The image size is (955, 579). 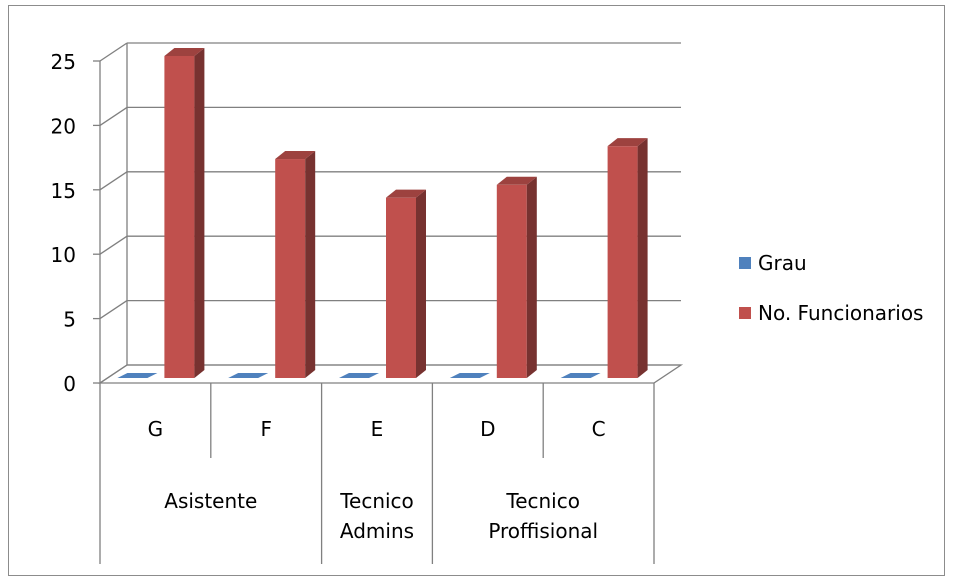 I want to click on group-label: Proffisional, so click(x=543, y=531).